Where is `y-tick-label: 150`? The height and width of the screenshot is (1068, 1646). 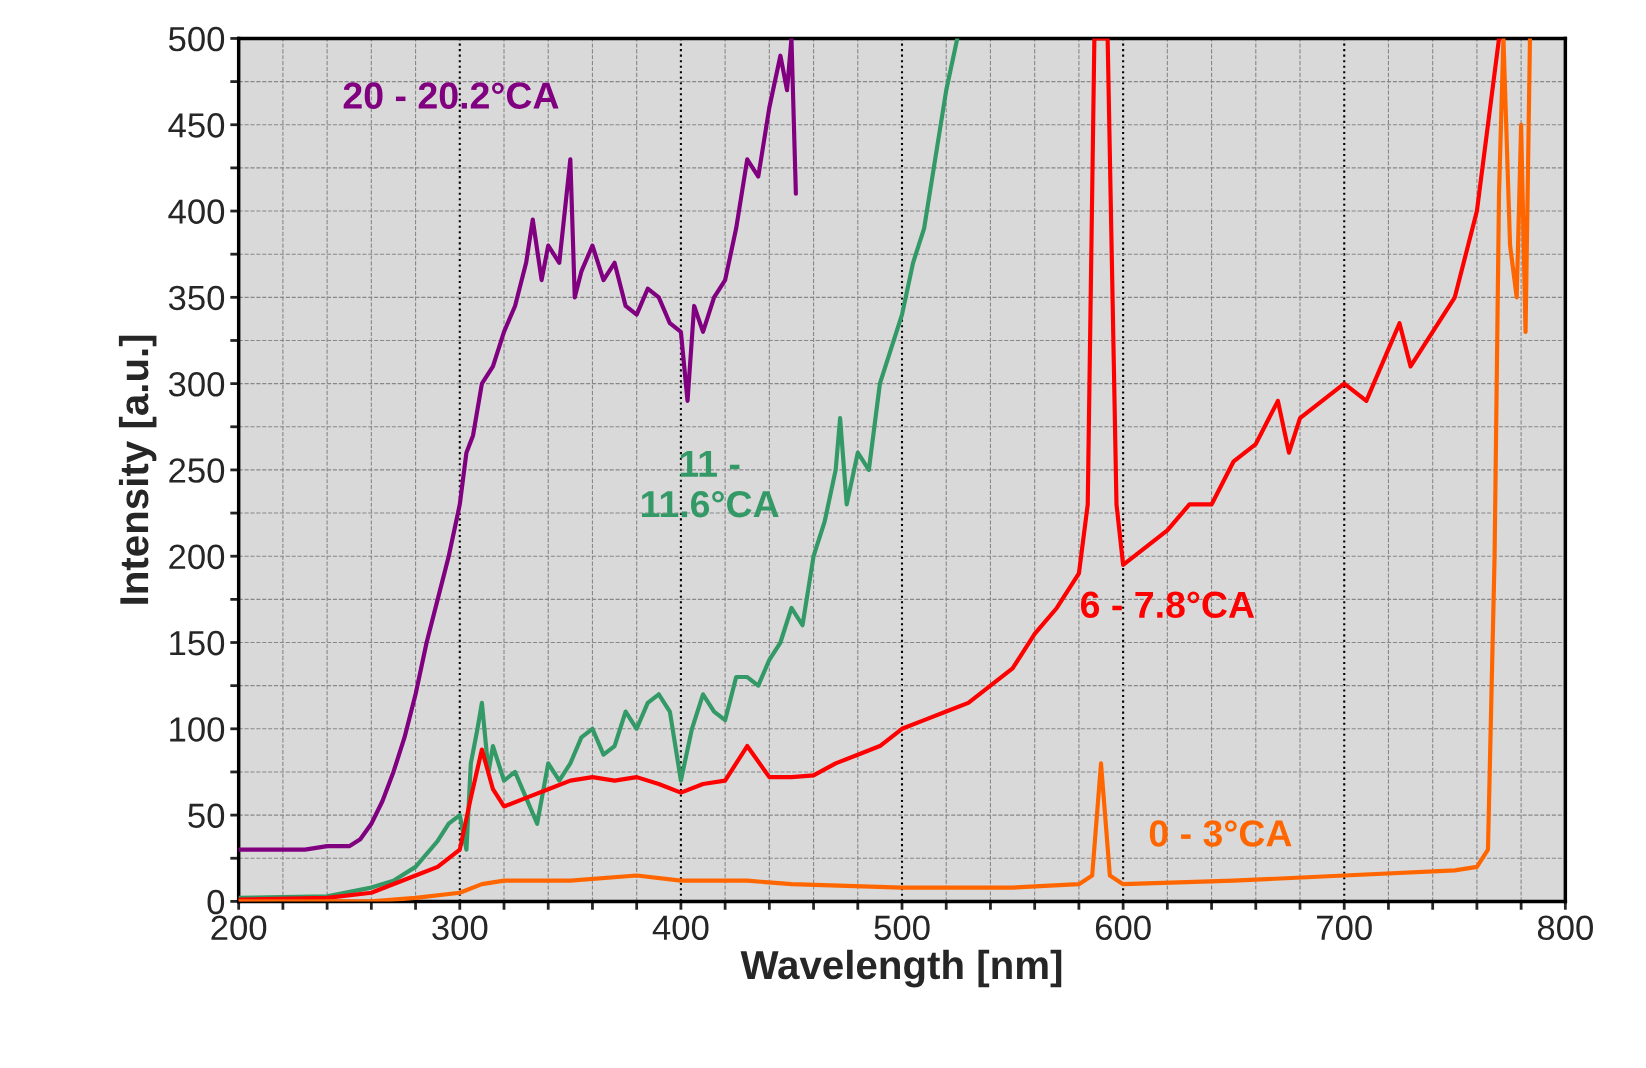 y-tick-label: 150 is located at coordinates (197, 643).